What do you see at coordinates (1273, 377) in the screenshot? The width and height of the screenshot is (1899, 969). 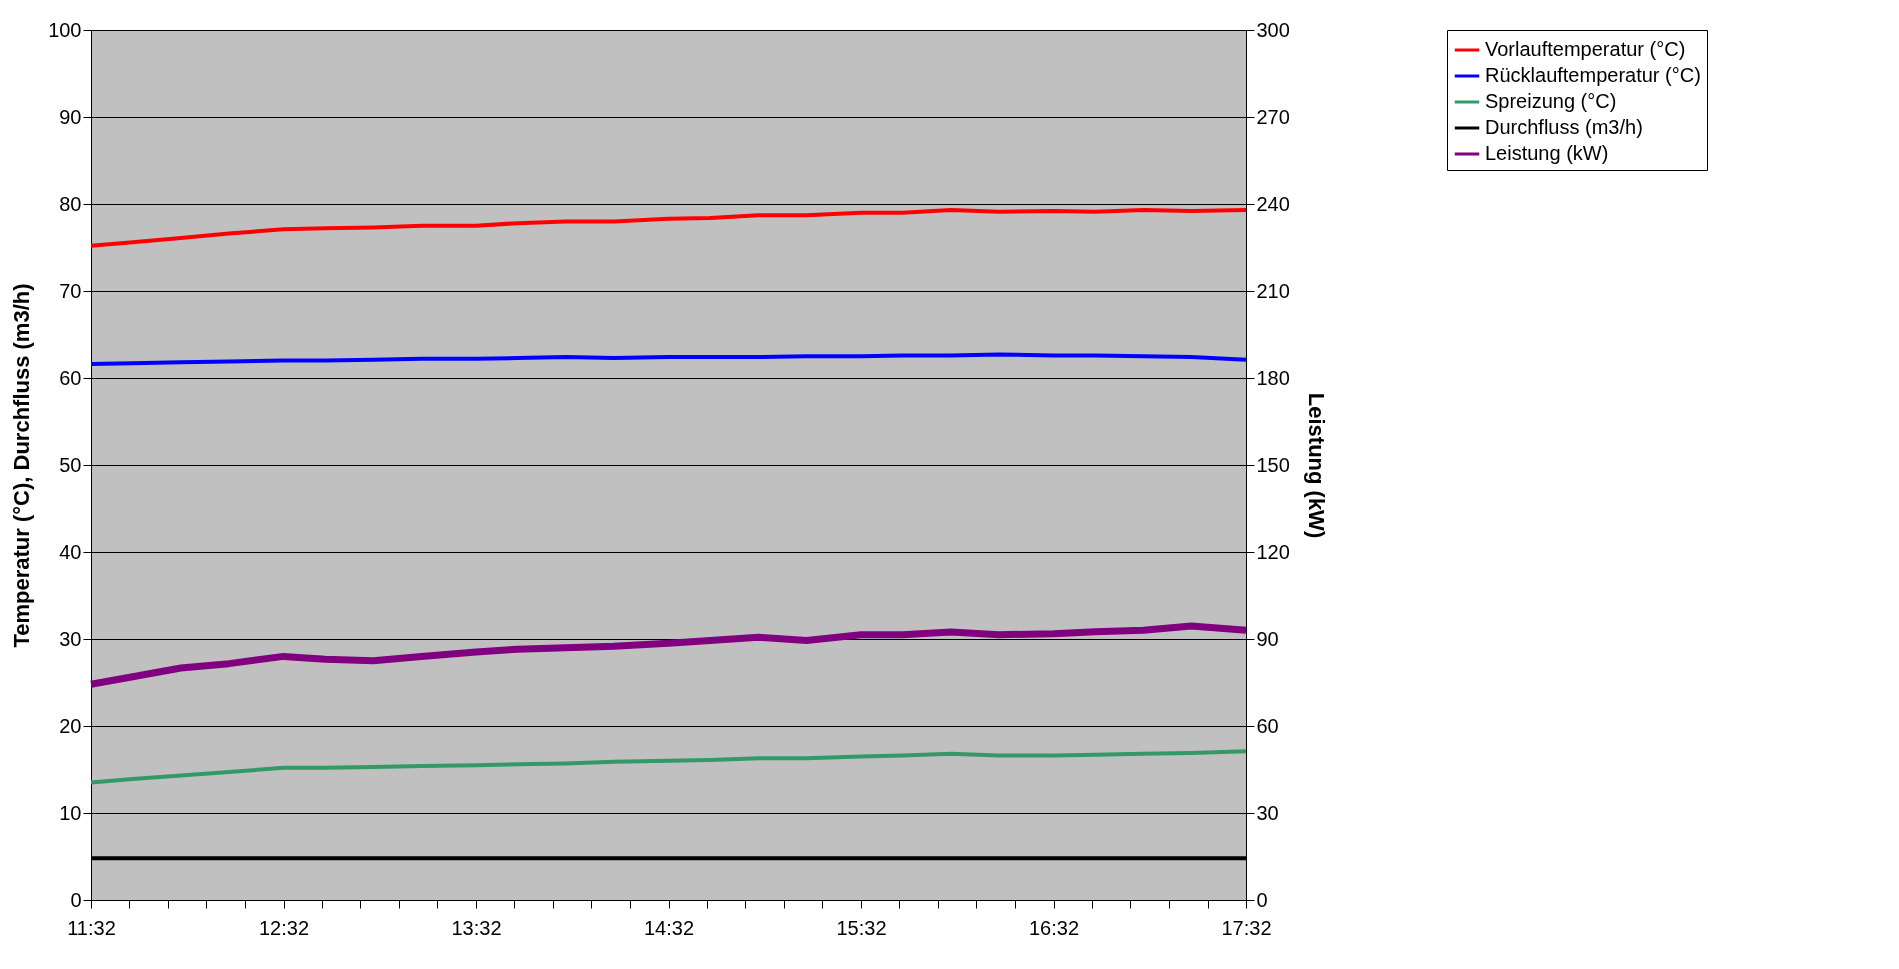 I see `y2-tick-label: 180` at bounding box center [1273, 377].